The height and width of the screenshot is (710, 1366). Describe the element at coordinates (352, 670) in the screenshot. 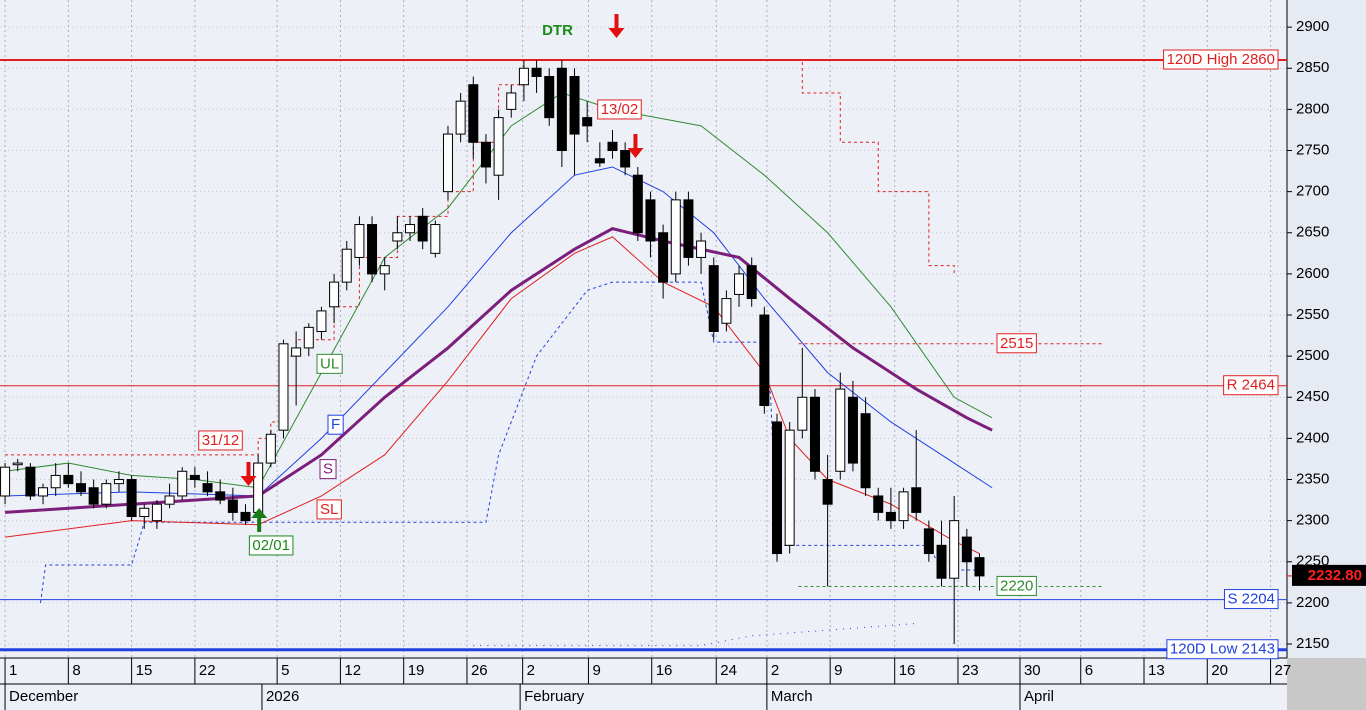

I see `x-tick-label: 12` at that location.